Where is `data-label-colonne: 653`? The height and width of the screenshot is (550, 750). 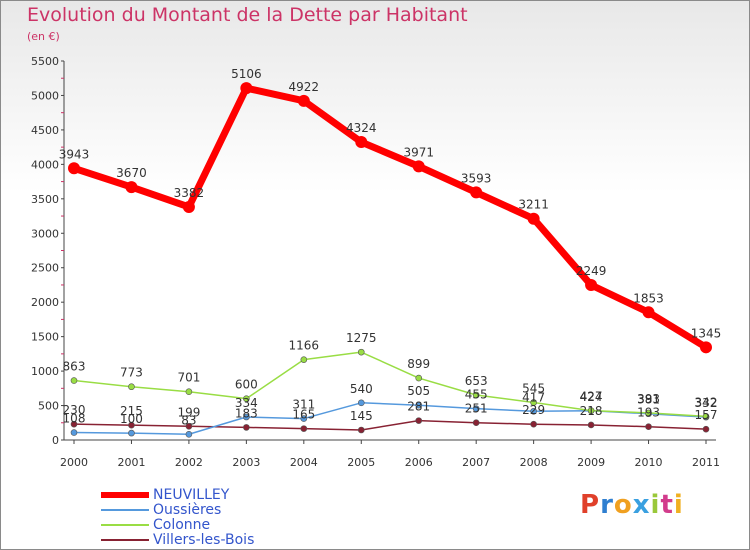
data-label-colonne: 653 is located at coordinates (476, 381).